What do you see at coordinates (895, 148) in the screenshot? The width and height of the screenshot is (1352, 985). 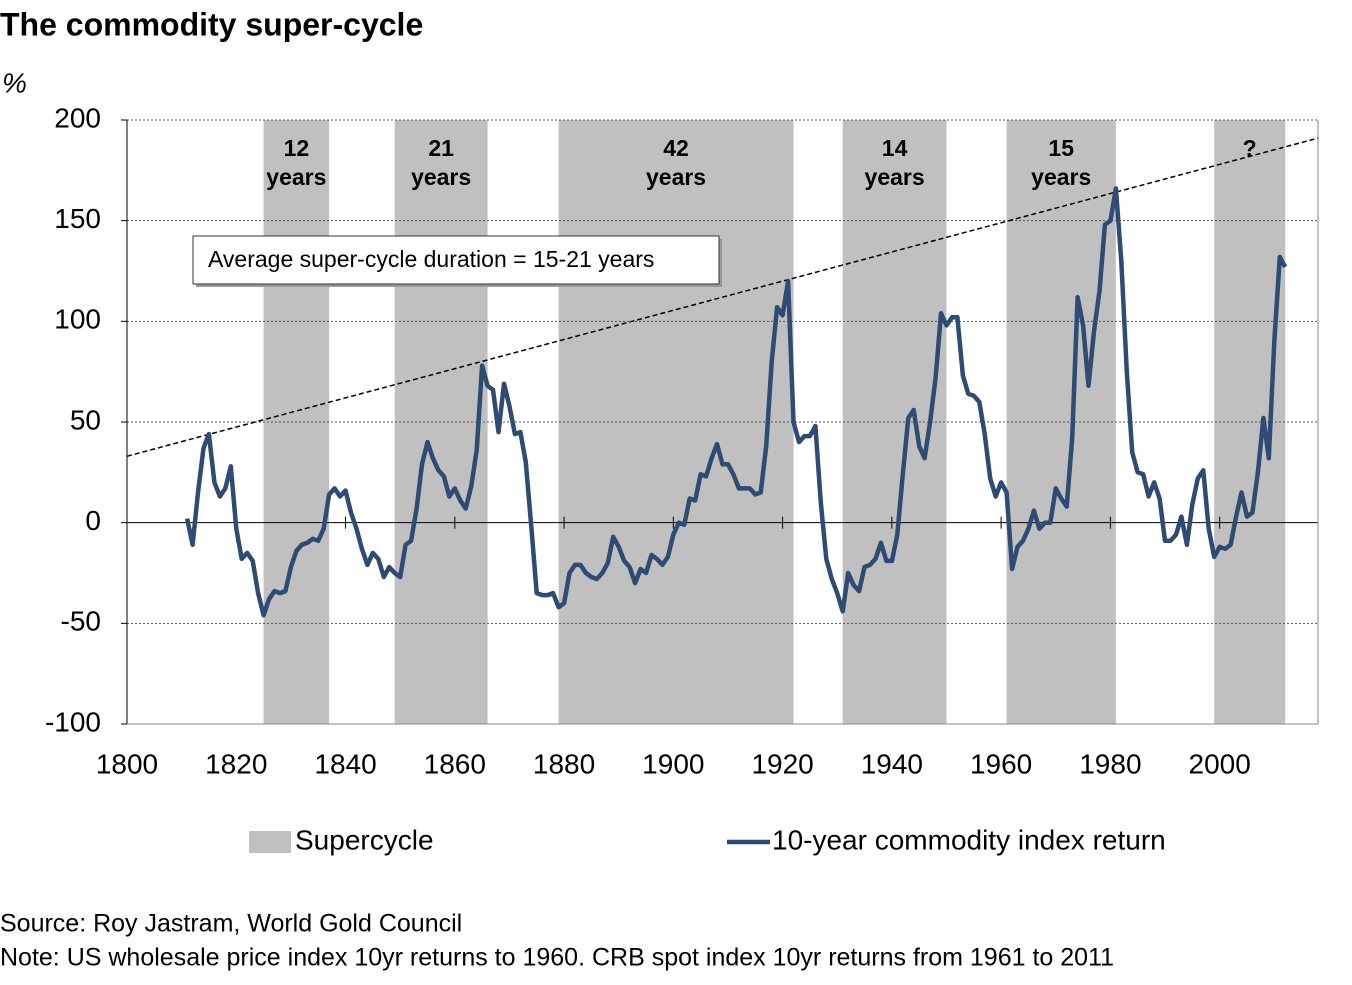 I see `band-label: 14` at bounding box center [895, 148].